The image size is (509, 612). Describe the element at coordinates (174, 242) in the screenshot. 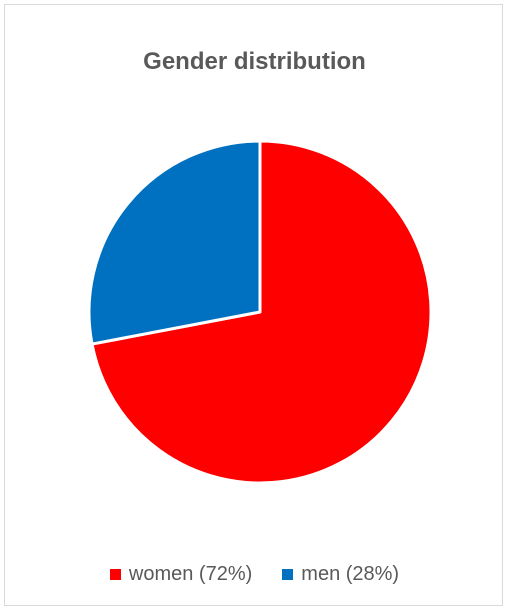

I see `pie-slice-men` at that location.